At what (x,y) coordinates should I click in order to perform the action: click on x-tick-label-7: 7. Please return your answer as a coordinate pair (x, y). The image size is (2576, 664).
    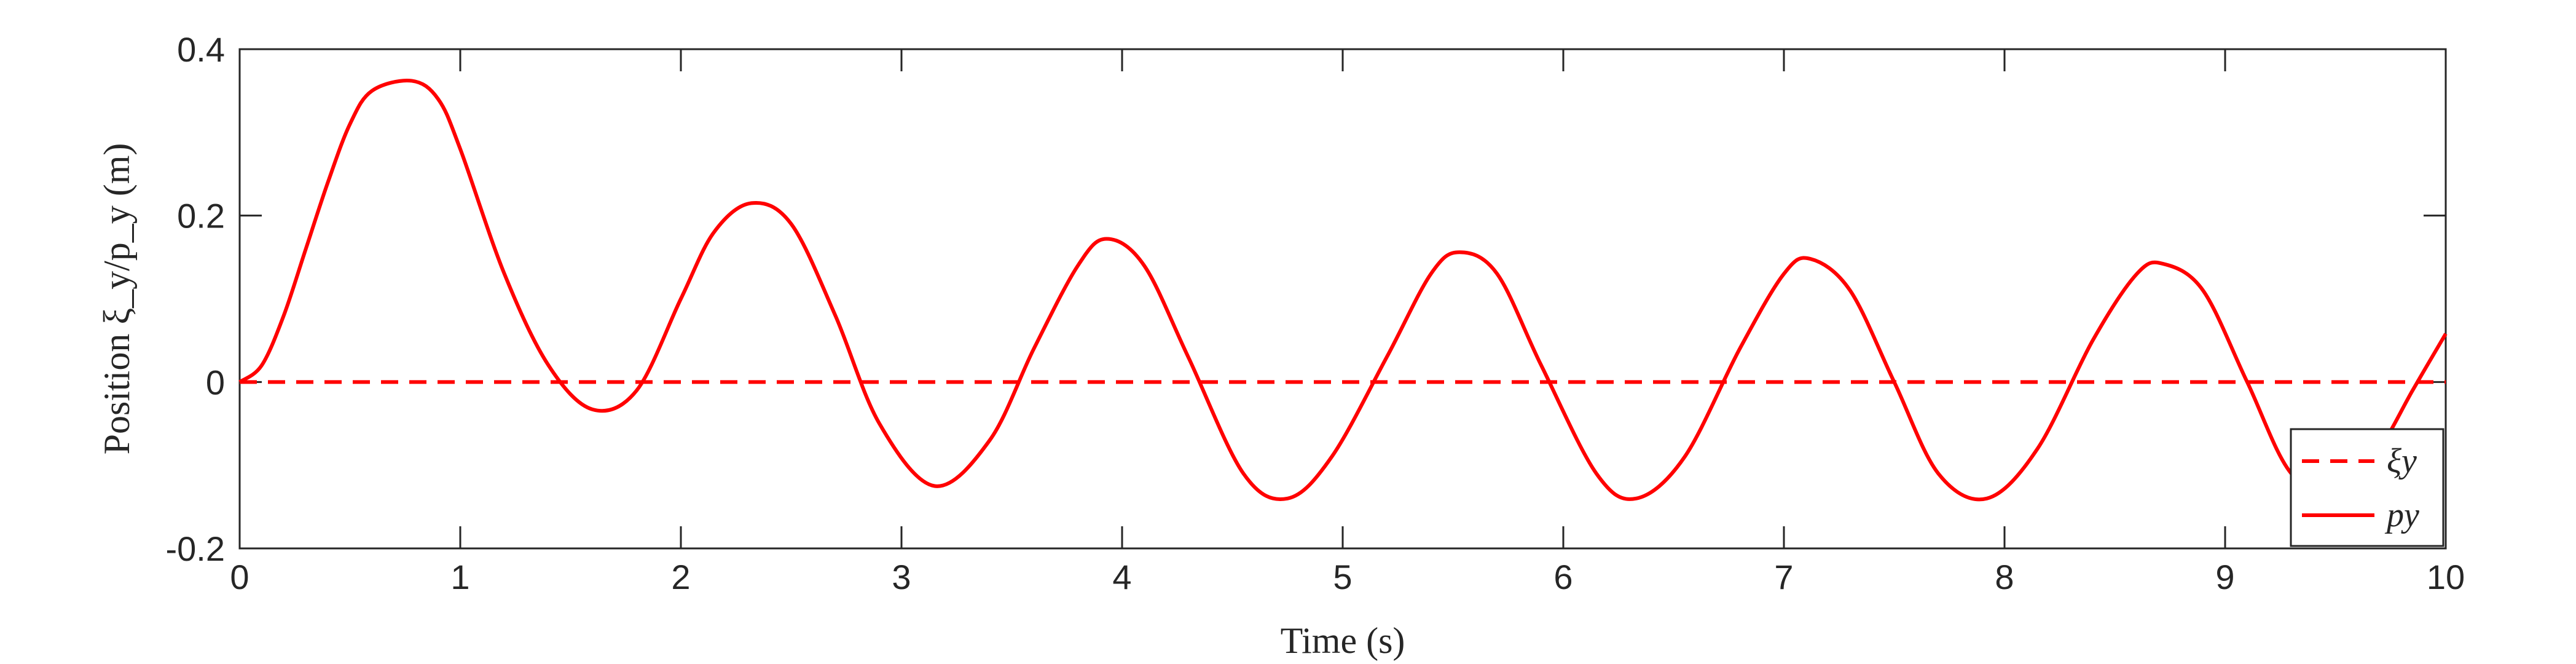
    Looking at the image, I should click on (1783, 577).